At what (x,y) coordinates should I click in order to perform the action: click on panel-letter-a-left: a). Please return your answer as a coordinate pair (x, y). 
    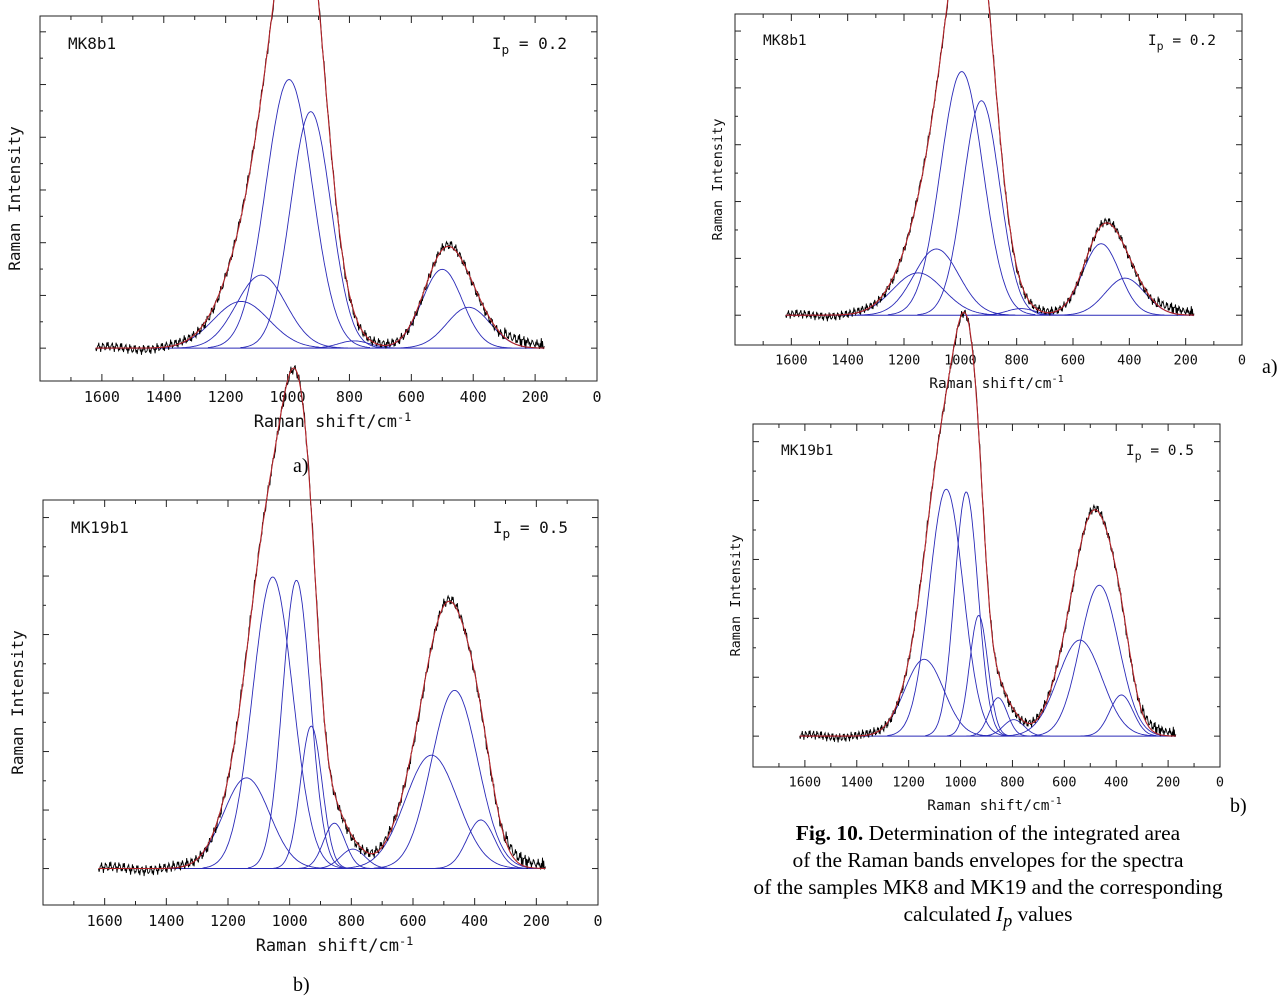
    Looking at the image, I should click on (301, 466).